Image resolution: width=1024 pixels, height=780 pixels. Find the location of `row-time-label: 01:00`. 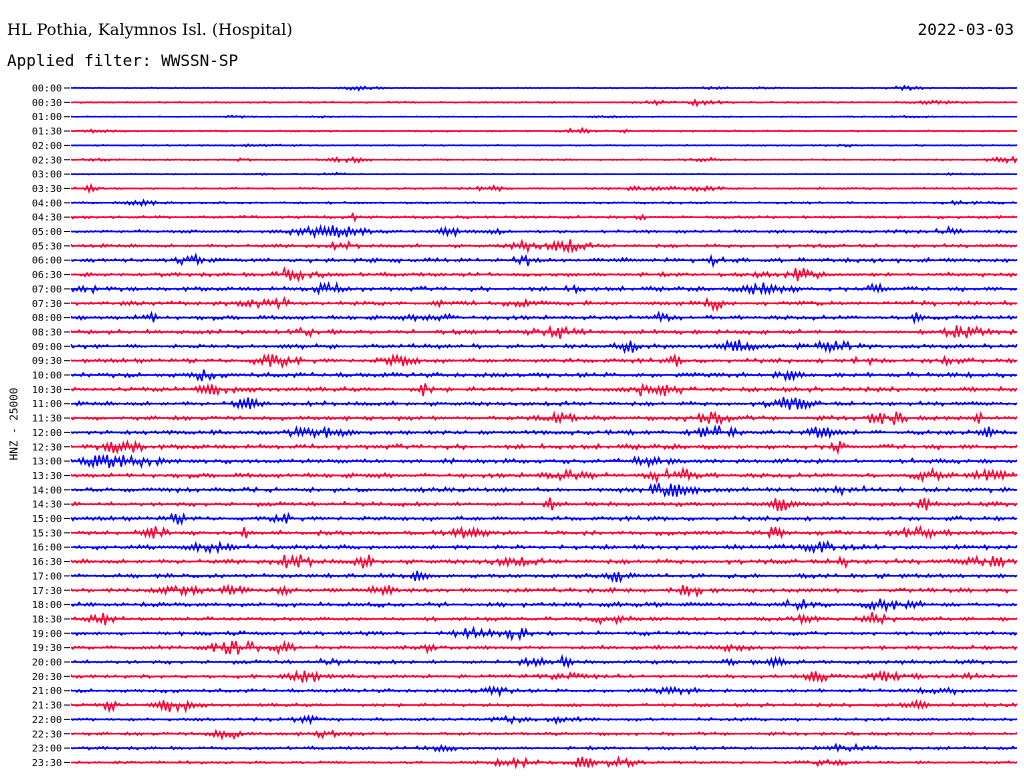

row-time-label: 01:00 is located at coordinates (47, 117).